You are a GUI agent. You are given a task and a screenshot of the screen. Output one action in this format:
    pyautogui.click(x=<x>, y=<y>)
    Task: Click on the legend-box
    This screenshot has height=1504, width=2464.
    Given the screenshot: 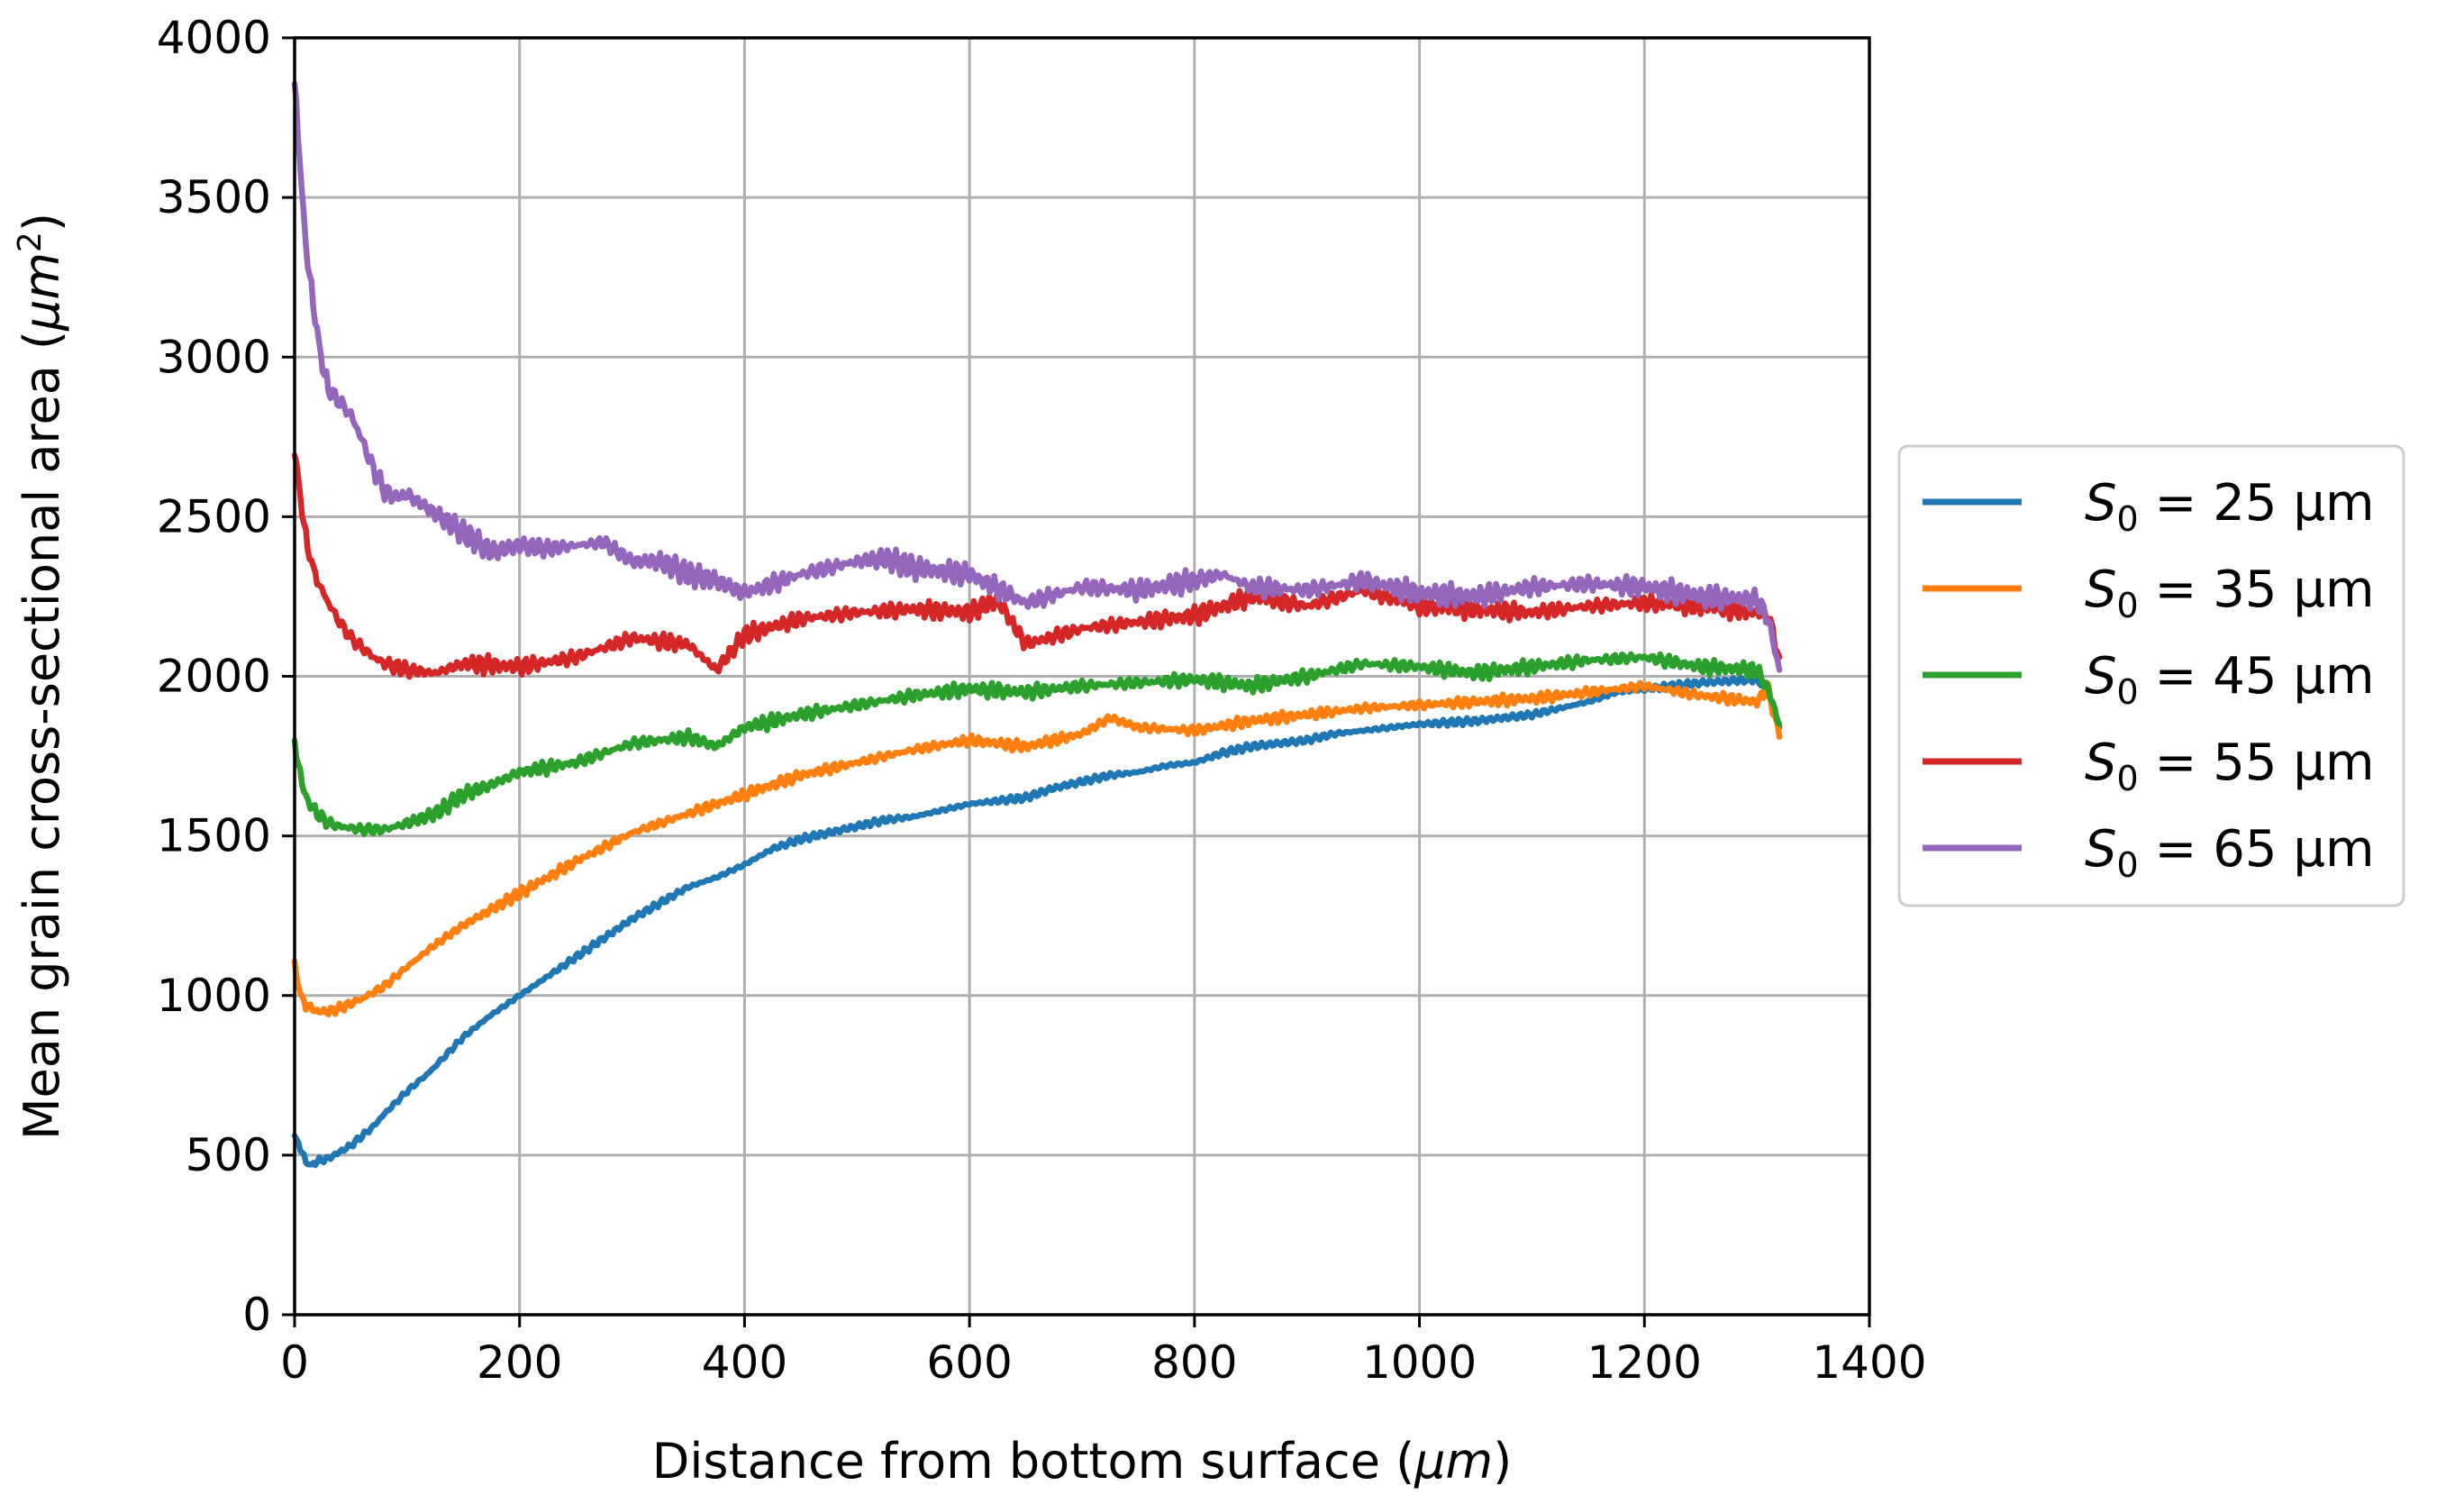 What is the action you would take?
    pyautogui.click(x=2151, y=675)
    